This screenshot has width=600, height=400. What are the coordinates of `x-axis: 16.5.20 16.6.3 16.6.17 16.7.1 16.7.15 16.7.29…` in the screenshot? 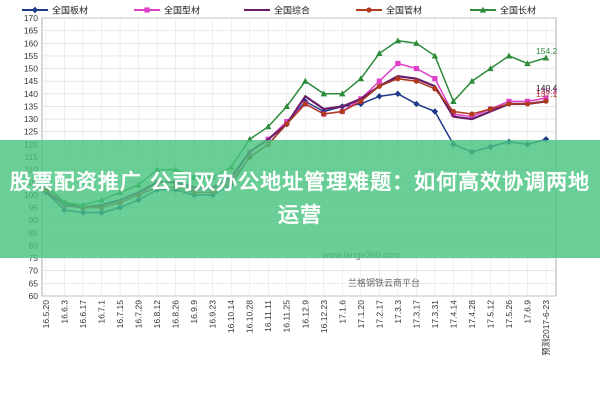 It's located at (296, 328).